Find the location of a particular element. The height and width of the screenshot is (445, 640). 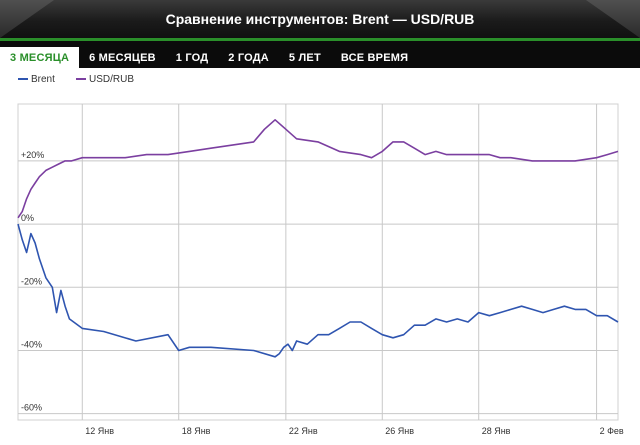

legend-label: Brent is located at coordinates (43, 79).